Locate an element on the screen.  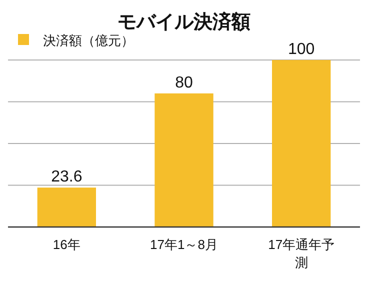
x-tick-label: 17年通年予測 is located at coordinates (301, 253).